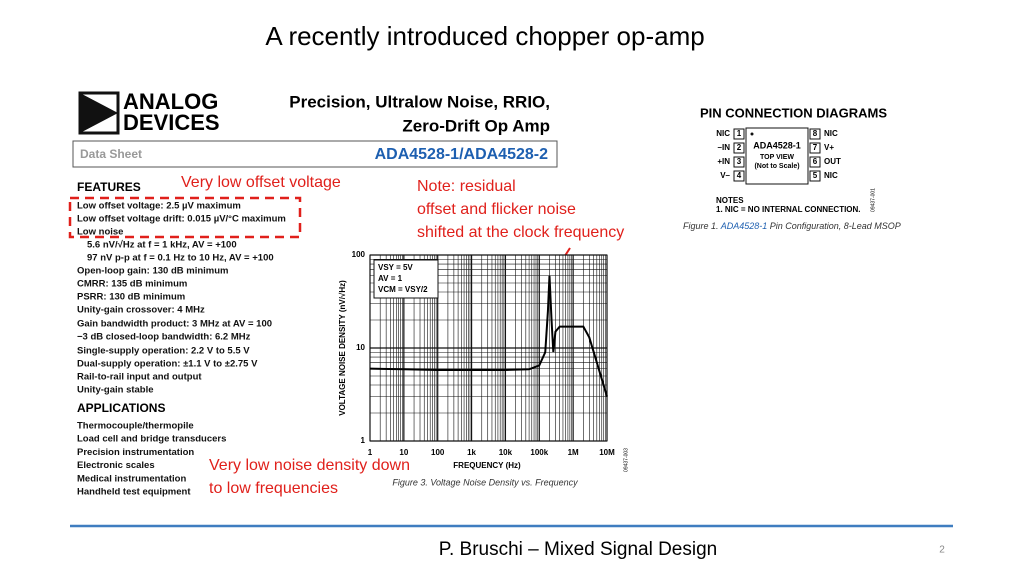  What do you see at coordinates (132, 284) in the screenshot?
I see `feature: CMRR: 135 dB minimum` at bounding box center [132, 284].